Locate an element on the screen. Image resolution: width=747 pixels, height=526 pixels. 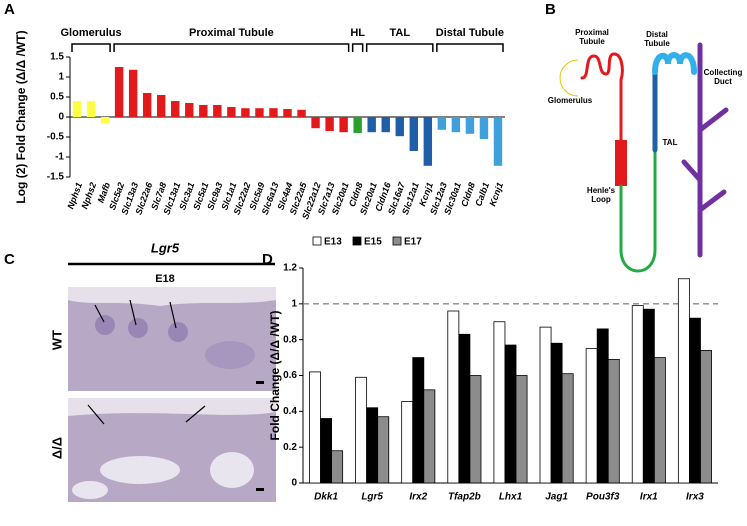
diagram-label: Distal Tubule is located at coordinates (657, 39).